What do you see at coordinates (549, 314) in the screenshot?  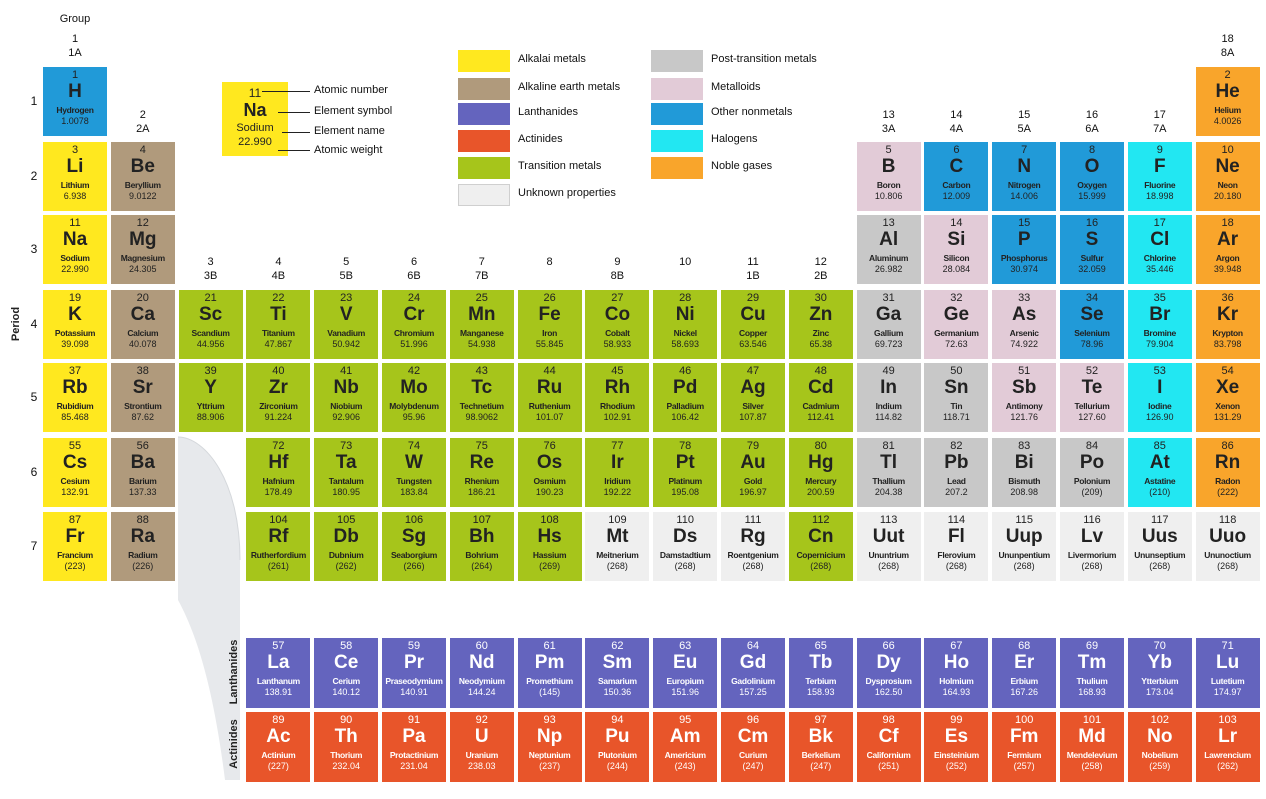 I see `element-symbol: Fe` at bounding box center [549, 314].